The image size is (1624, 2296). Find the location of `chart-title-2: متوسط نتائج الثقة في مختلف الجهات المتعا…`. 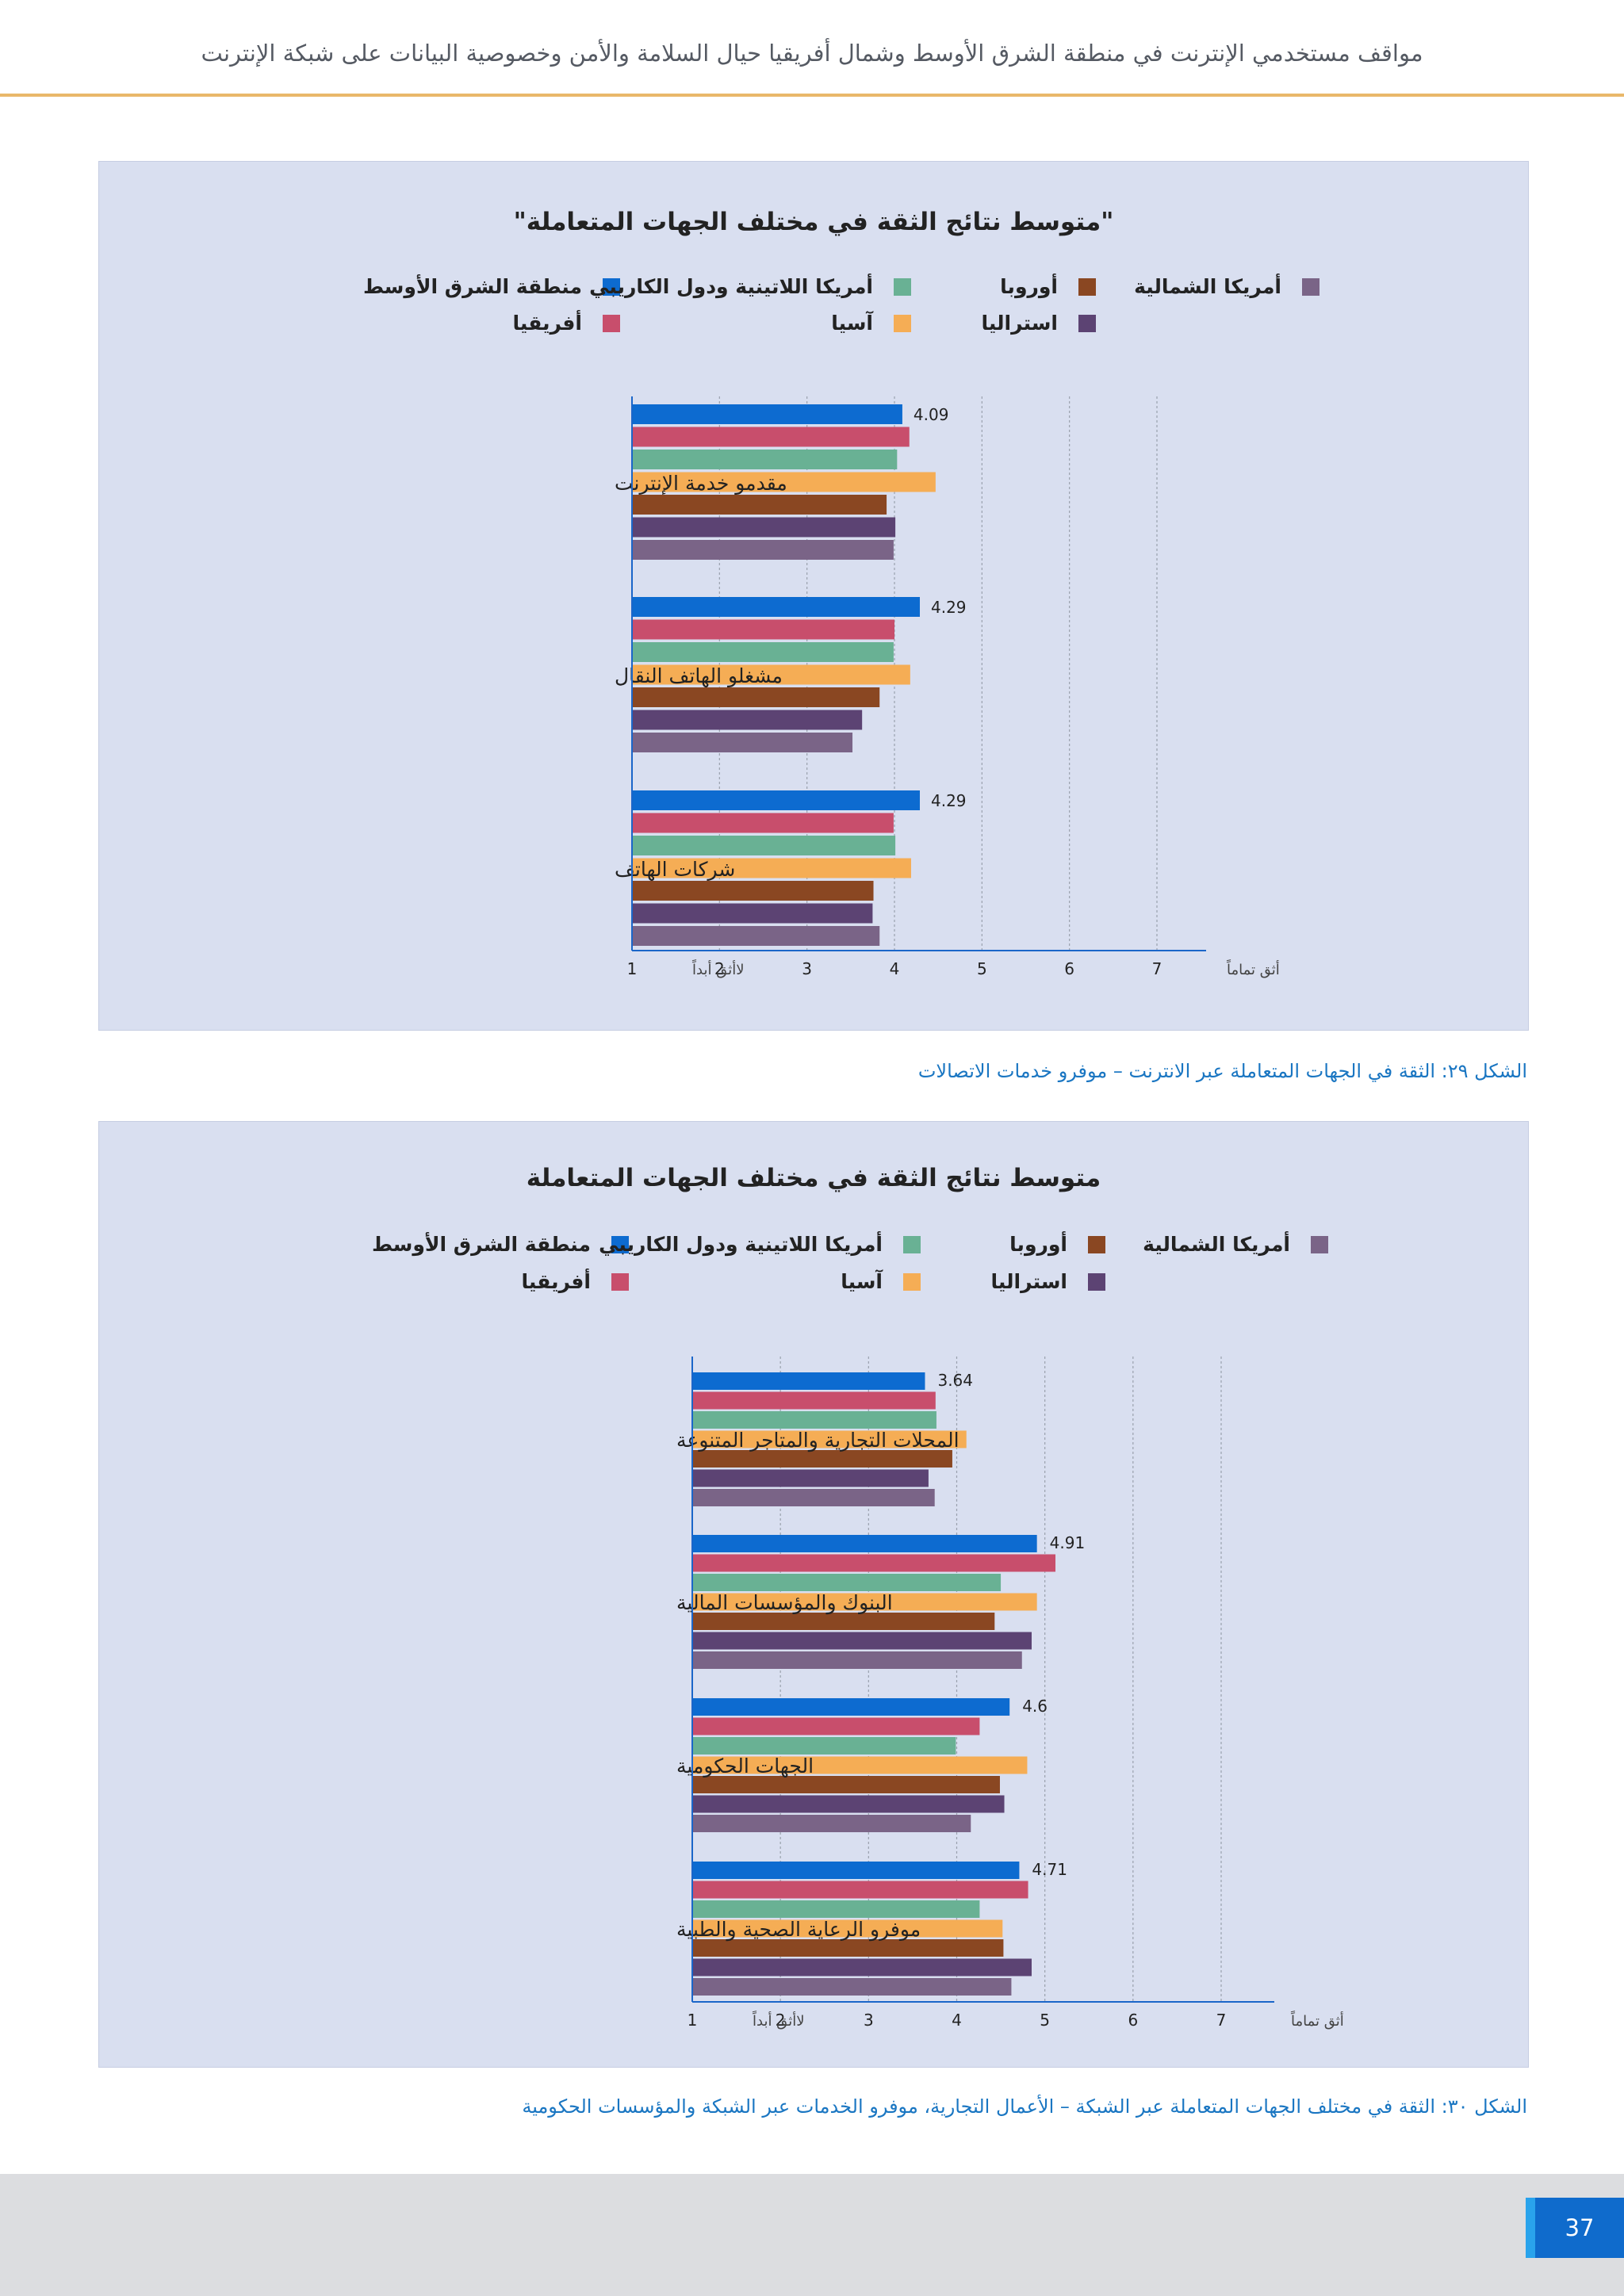

chart-title-2: متوسط نتائج الثقة في مختلف الجهات المتعا… is located at coordinates (813, 1178).